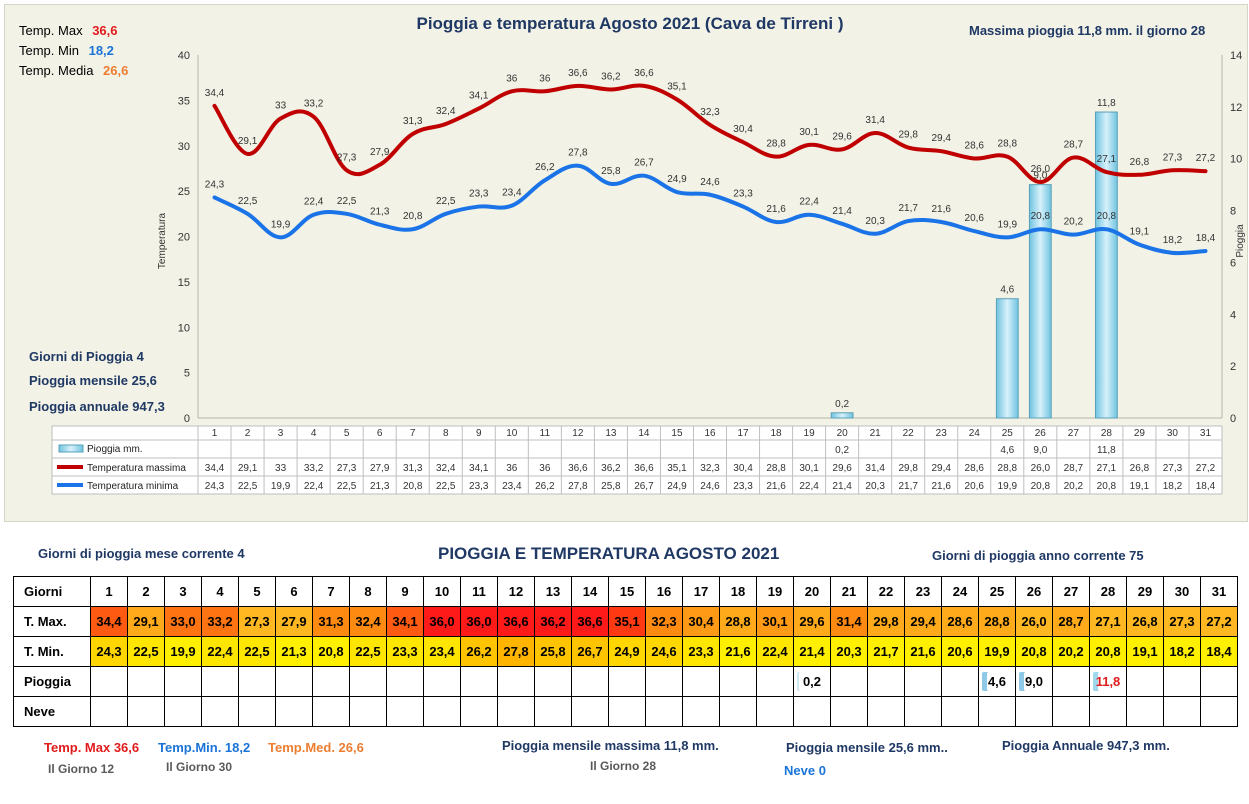 The image size is (1249, 804). What do you see at coordinates (644, 486) in the screenshot?
I see `chart-table-tmin-cell: 26,7` at bounding box center [644, 486].